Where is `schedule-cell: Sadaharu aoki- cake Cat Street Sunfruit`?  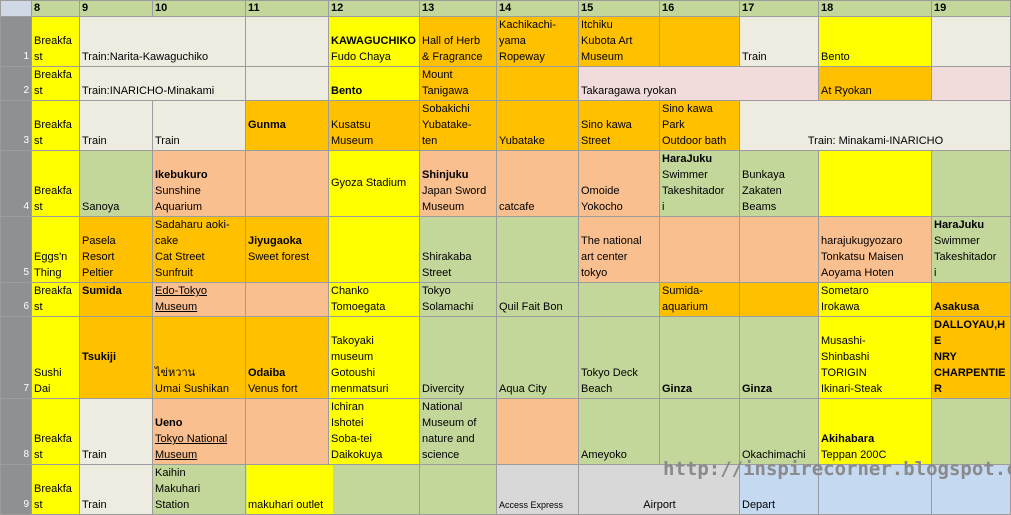
schedule-cell: Sadaharu aoki- cake Cat Street Sunfruit is located at coordinates (199, 249).